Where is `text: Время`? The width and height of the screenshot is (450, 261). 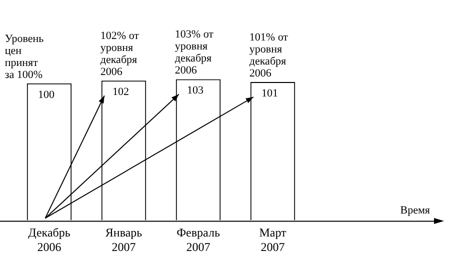
text: Время is located at coordinates (415, 210).